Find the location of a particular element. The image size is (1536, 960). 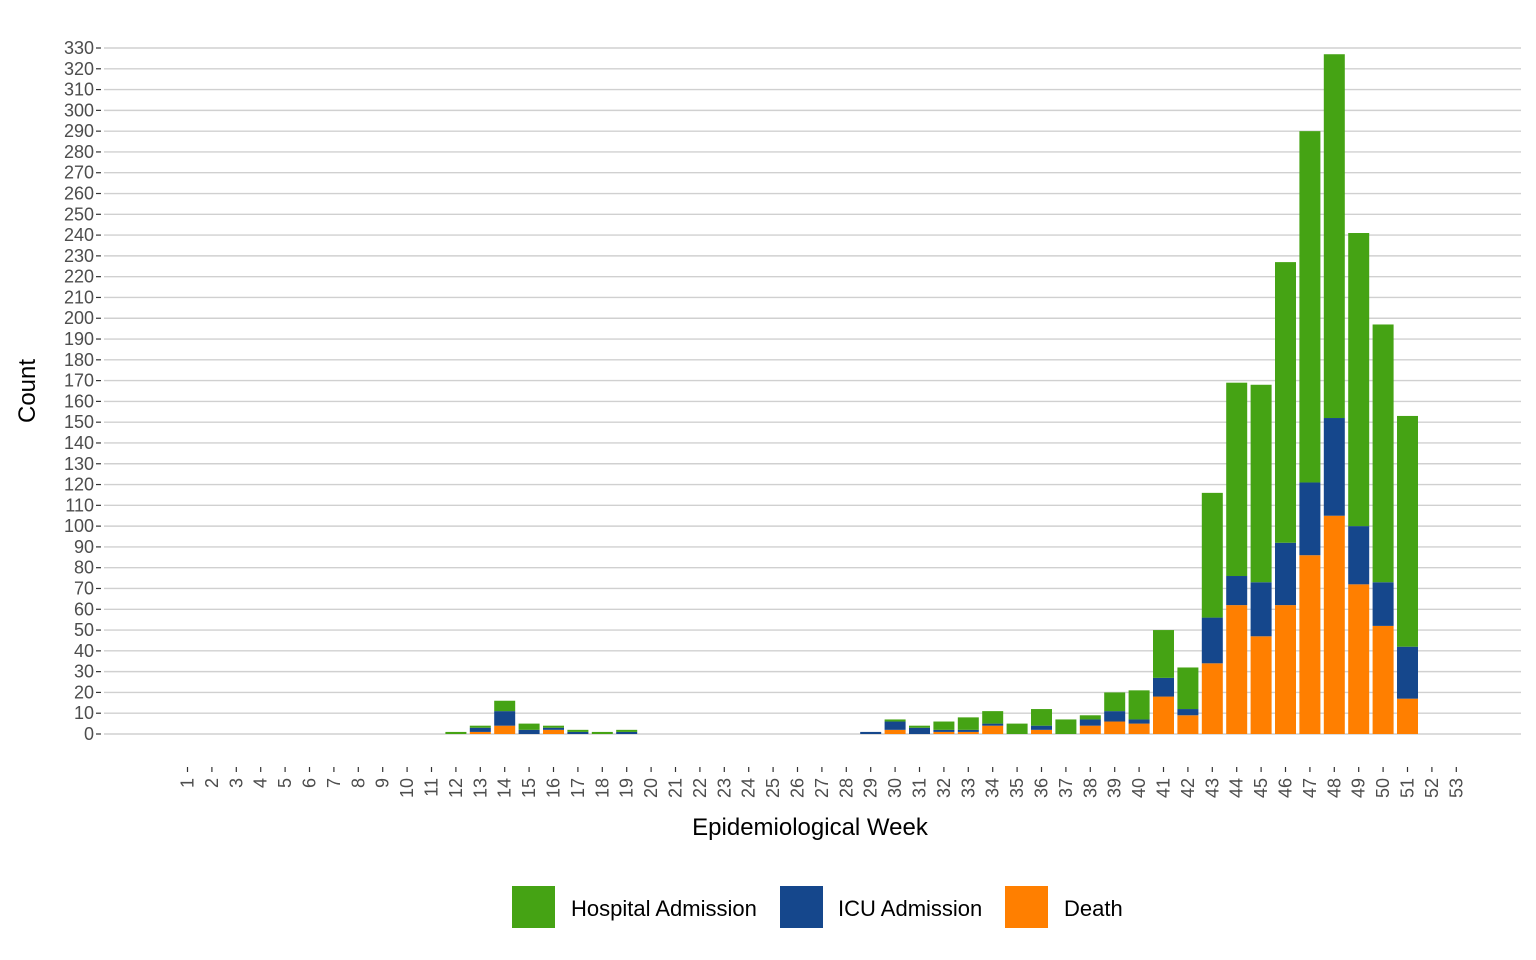

x-tick-label-39: 39 is located at coordinates (1115, 788).